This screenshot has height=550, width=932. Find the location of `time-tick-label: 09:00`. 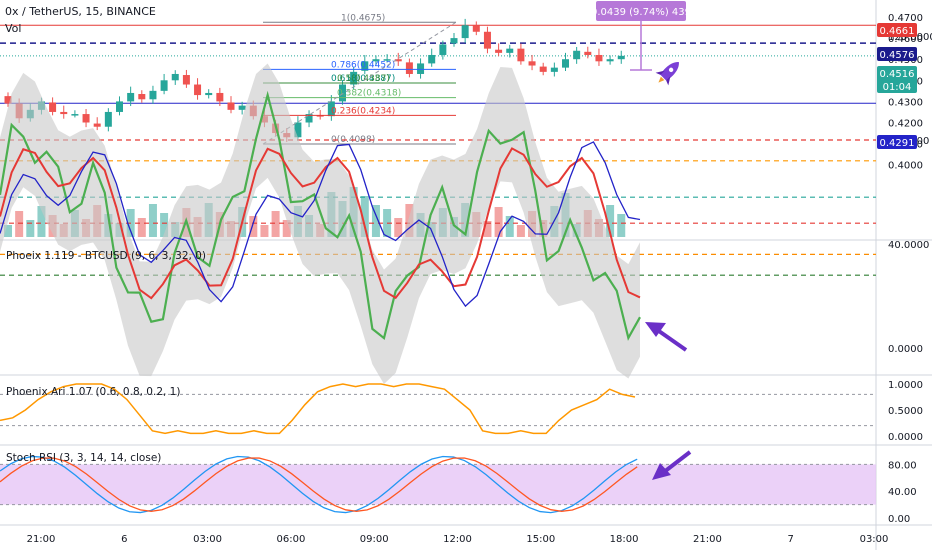

time-tick-label: 09:00 is located at coordinates (374, 539).